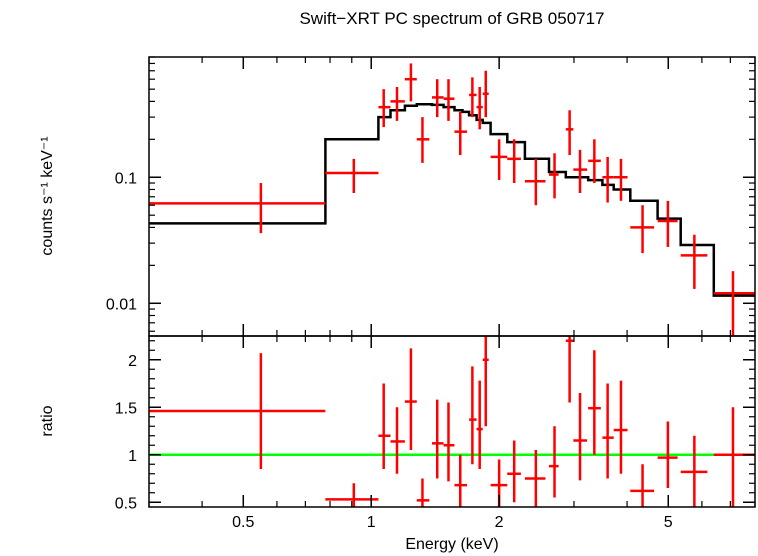  Describe the element at coordinates (126, 503) in the screenshot. I see `y-tick-label: 0.5` at that location.